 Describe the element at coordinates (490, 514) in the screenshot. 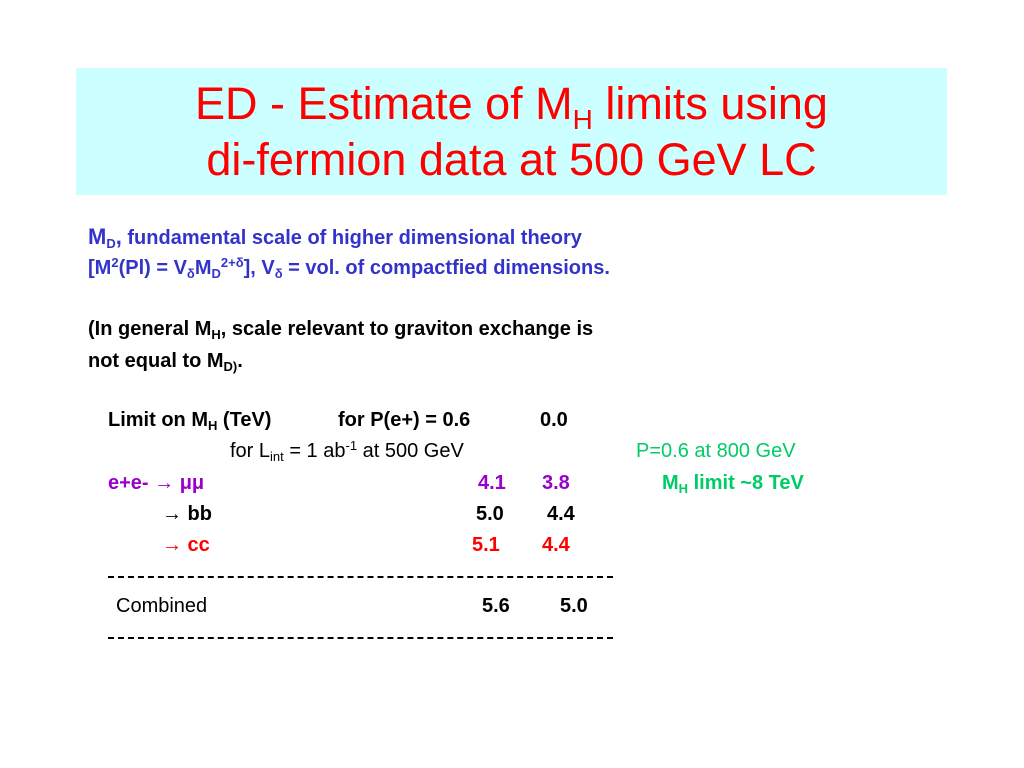

I see `row-bb-v1: 5.0` at that location.